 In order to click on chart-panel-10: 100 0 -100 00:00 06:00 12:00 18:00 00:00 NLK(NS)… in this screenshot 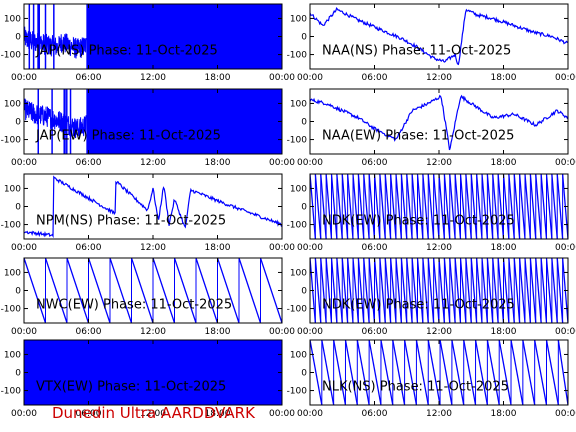, I will do `click(431, 379)`.